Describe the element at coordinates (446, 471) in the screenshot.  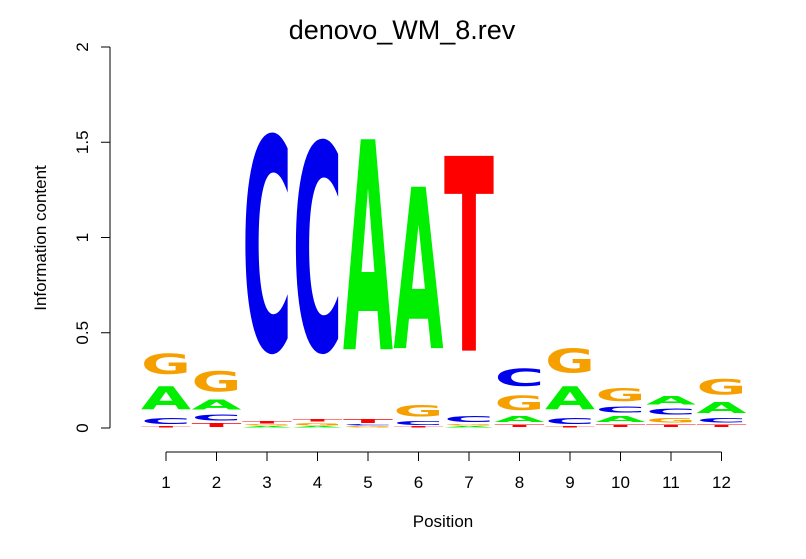
I see `x-axis: 1 2 3 4 5 6 7 8 9 10 11 12` at that location.